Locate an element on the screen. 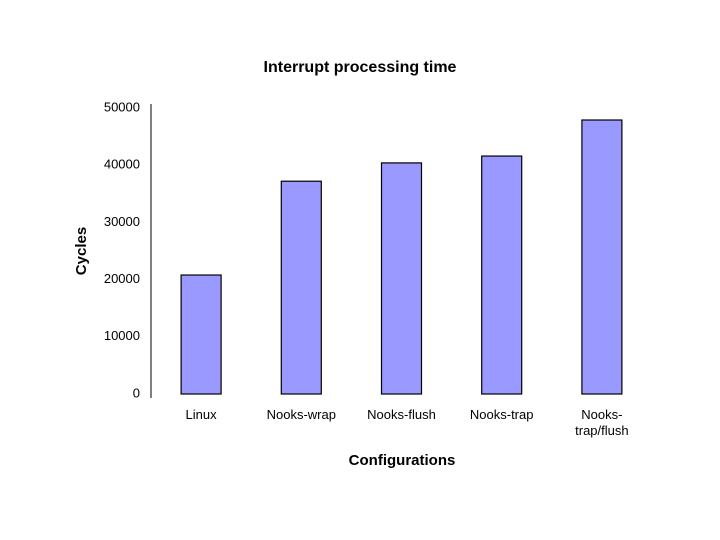 The width and height of the screenshot is (720, 540). y-tick-label: 10000 is located at coordinates (122, 335).